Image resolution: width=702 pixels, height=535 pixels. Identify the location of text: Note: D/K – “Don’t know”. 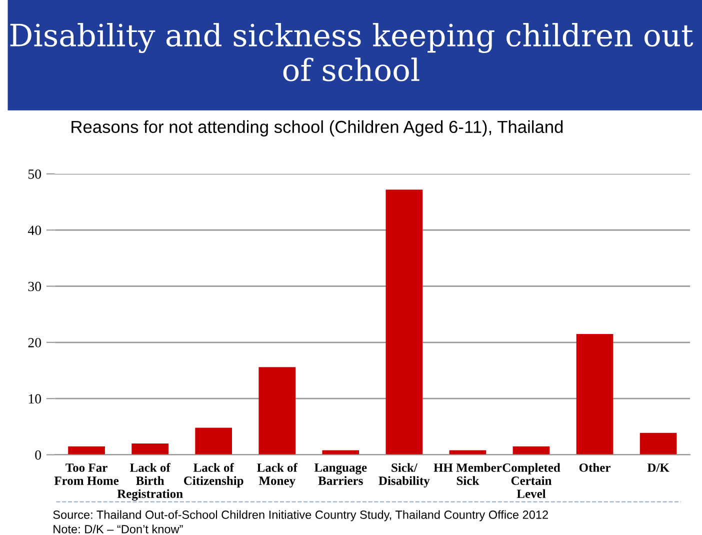
(118, 529).